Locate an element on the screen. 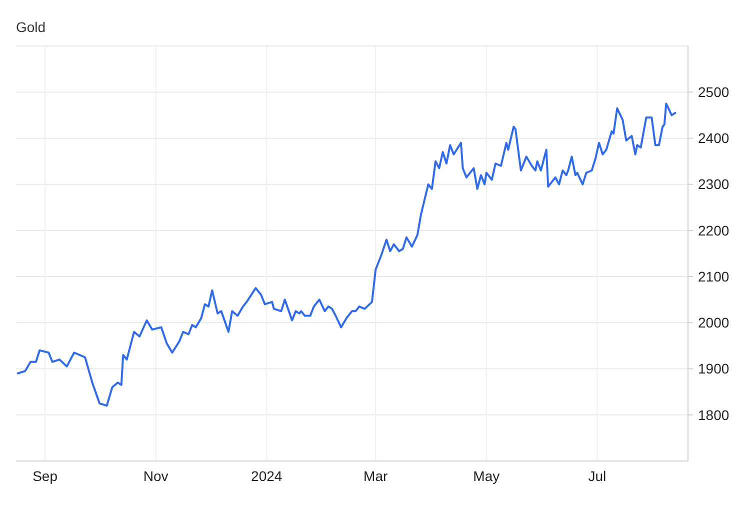  x-tick-label: Jul is located at coordinates (597, 476).